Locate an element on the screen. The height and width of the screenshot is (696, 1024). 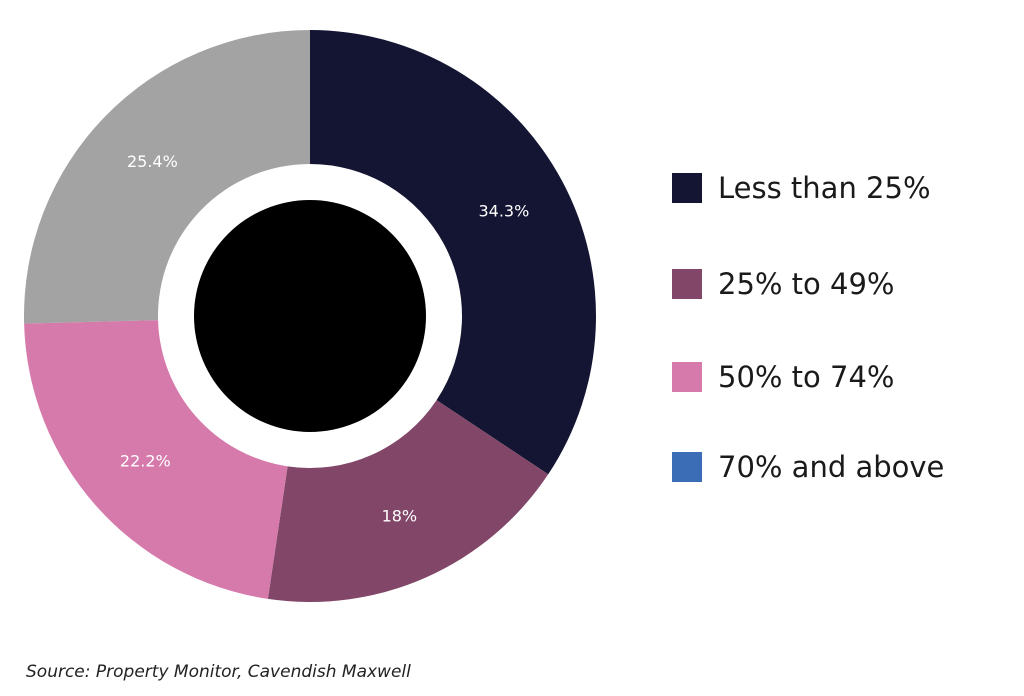
legend-label: 50% to 74% is located at coordinates (806, 377).